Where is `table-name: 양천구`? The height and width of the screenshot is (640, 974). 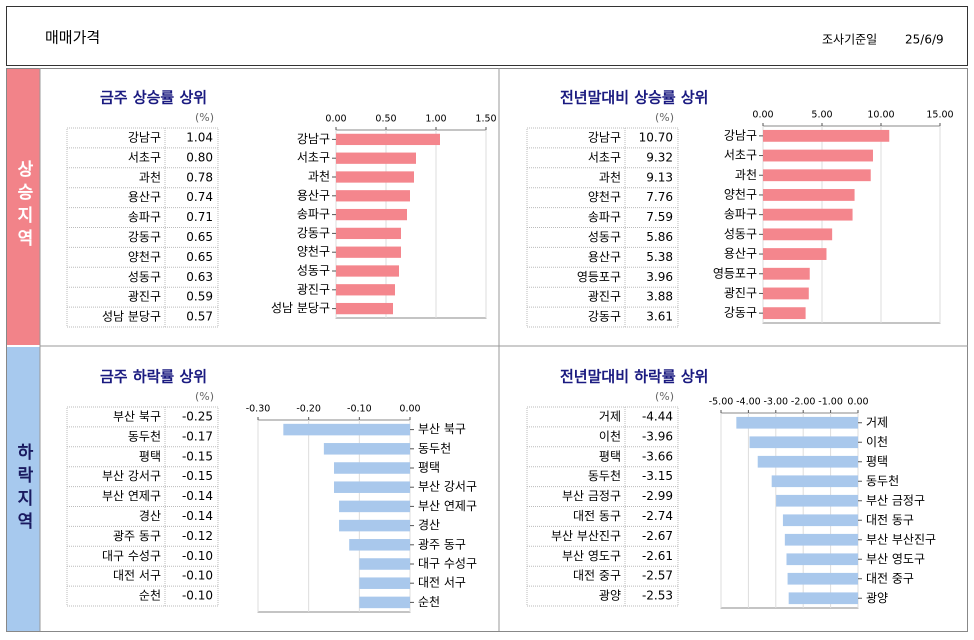
table-name: 양천구 is located at coordinates (144, 256).